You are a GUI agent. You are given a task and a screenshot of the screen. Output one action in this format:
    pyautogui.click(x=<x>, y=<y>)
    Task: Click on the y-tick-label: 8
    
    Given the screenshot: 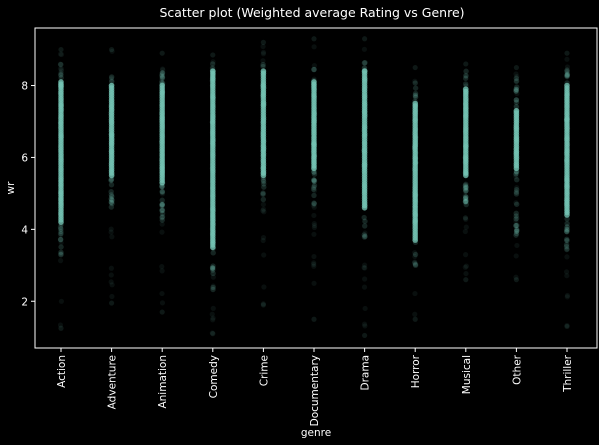 What is the action you would take?
    pyautogui.click(x=24, y=87)
    